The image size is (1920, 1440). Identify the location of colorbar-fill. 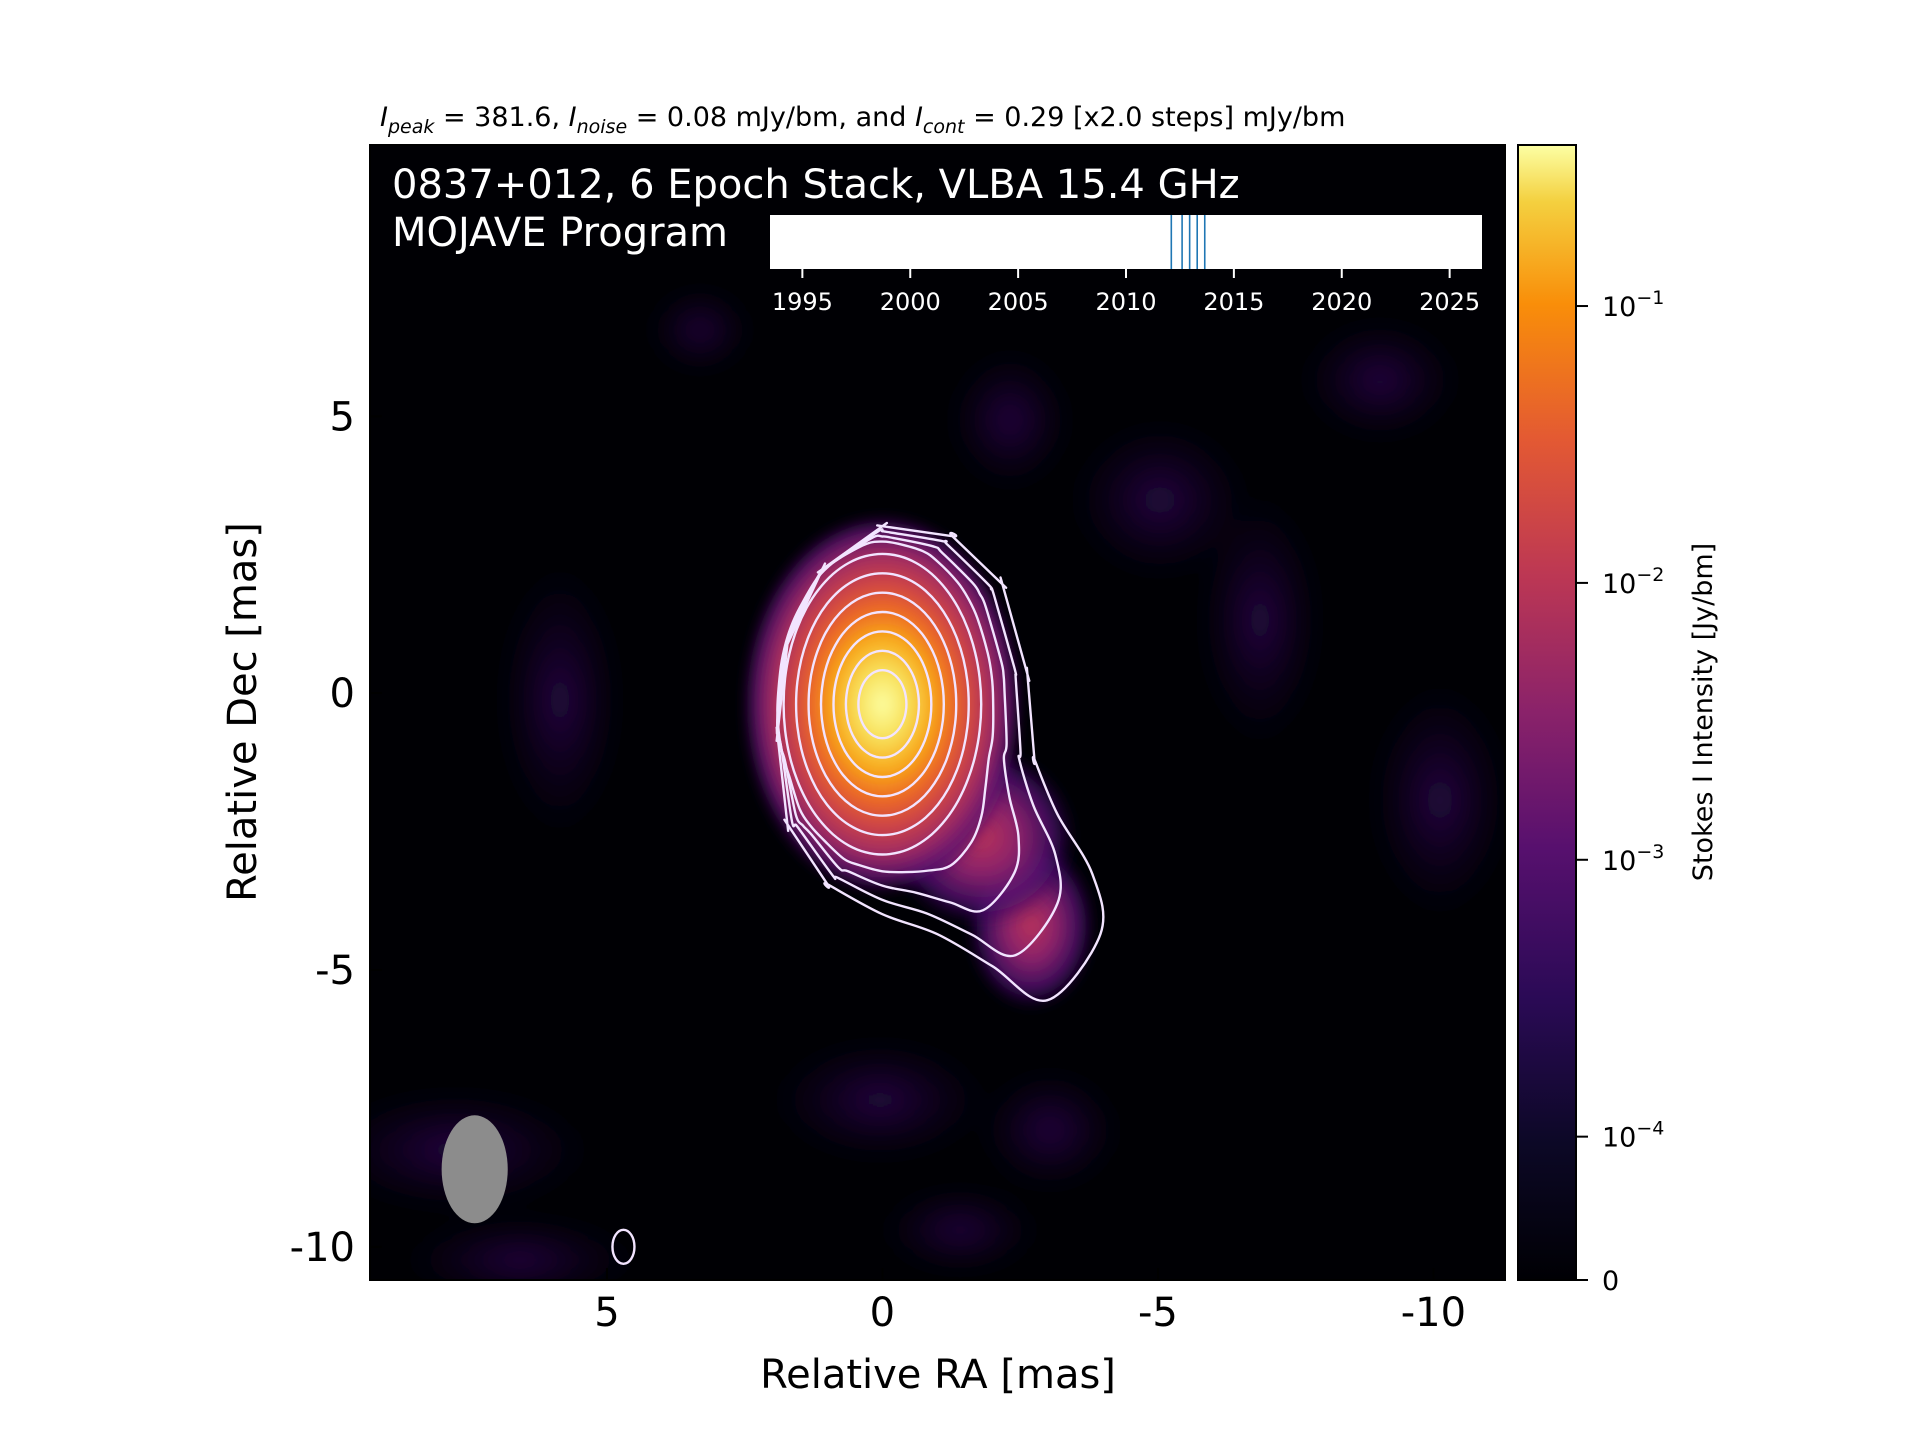
(1547, 712).